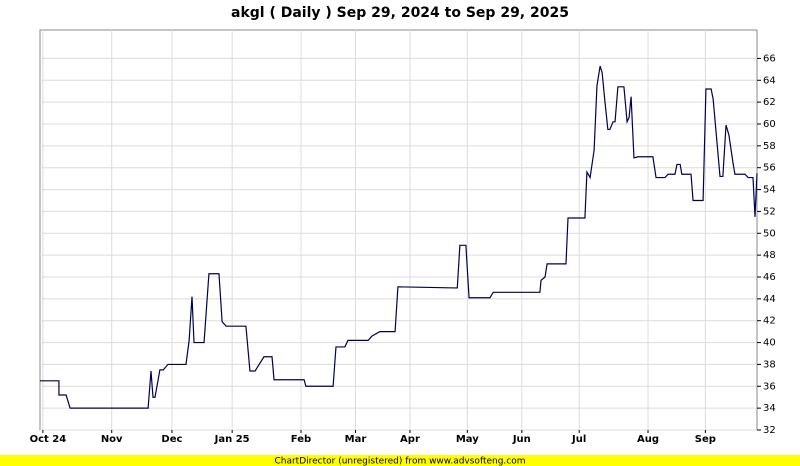 The image size is (800, 466). I want to click on y-tick-label: 64, so click(769, 80).